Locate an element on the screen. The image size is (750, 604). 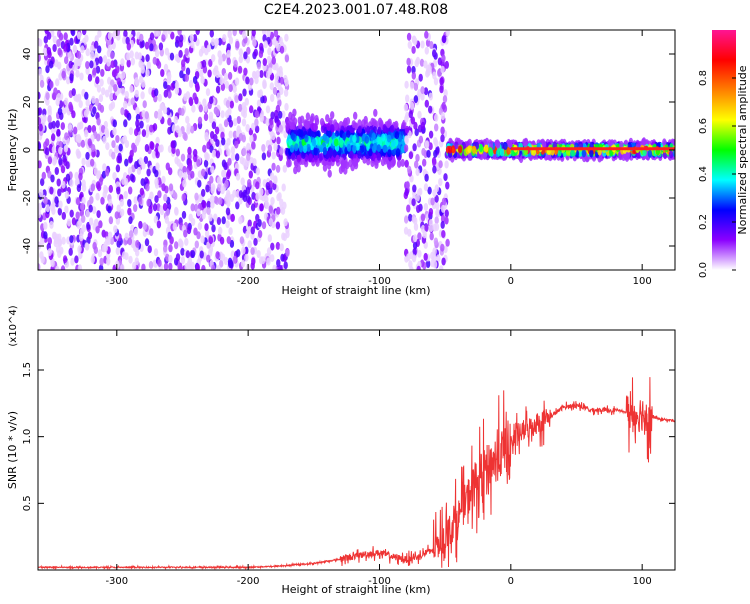
x-tick-label: -100 is located at coordinates (379, 581).